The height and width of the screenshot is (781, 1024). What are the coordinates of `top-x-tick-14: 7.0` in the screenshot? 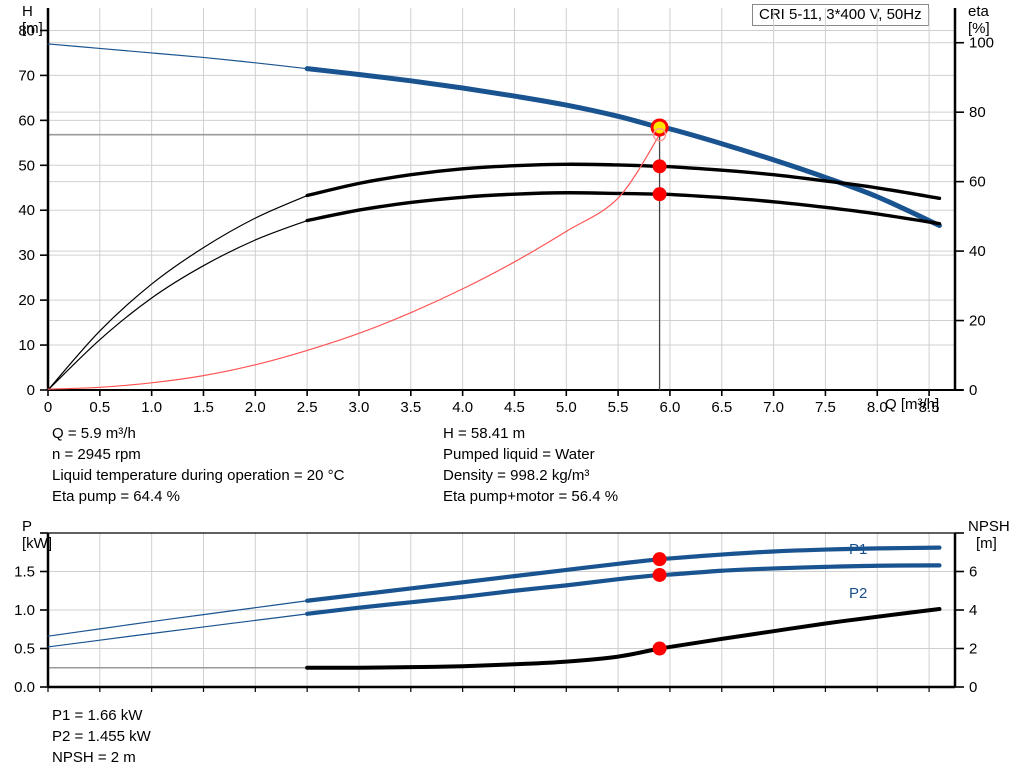 It's located at (773, 407).